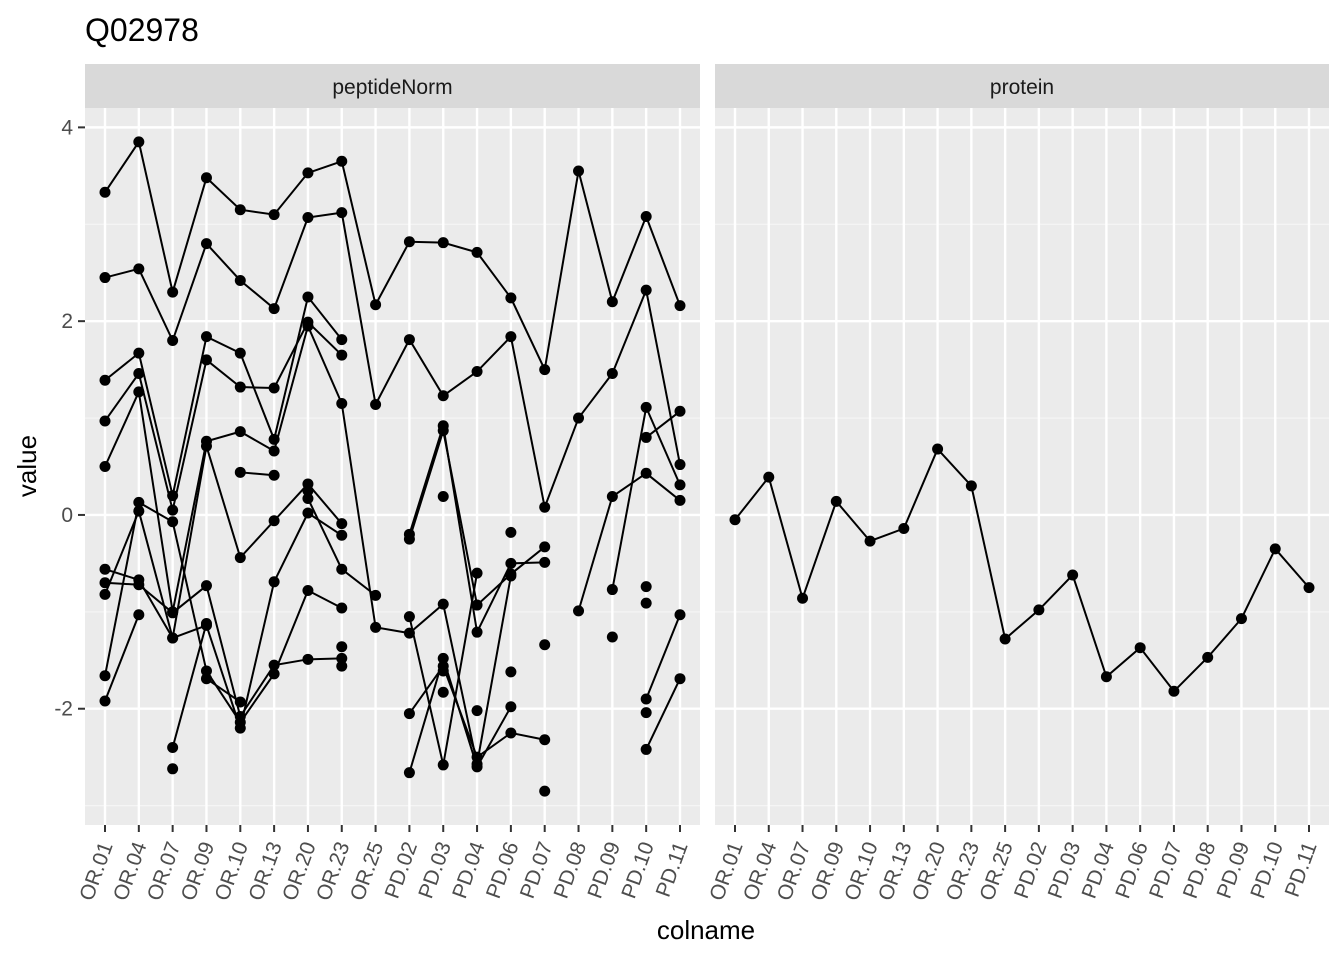 The width and height of the screenshot is (1344, 960). I want to click on strip-background, so click(1022, 86).